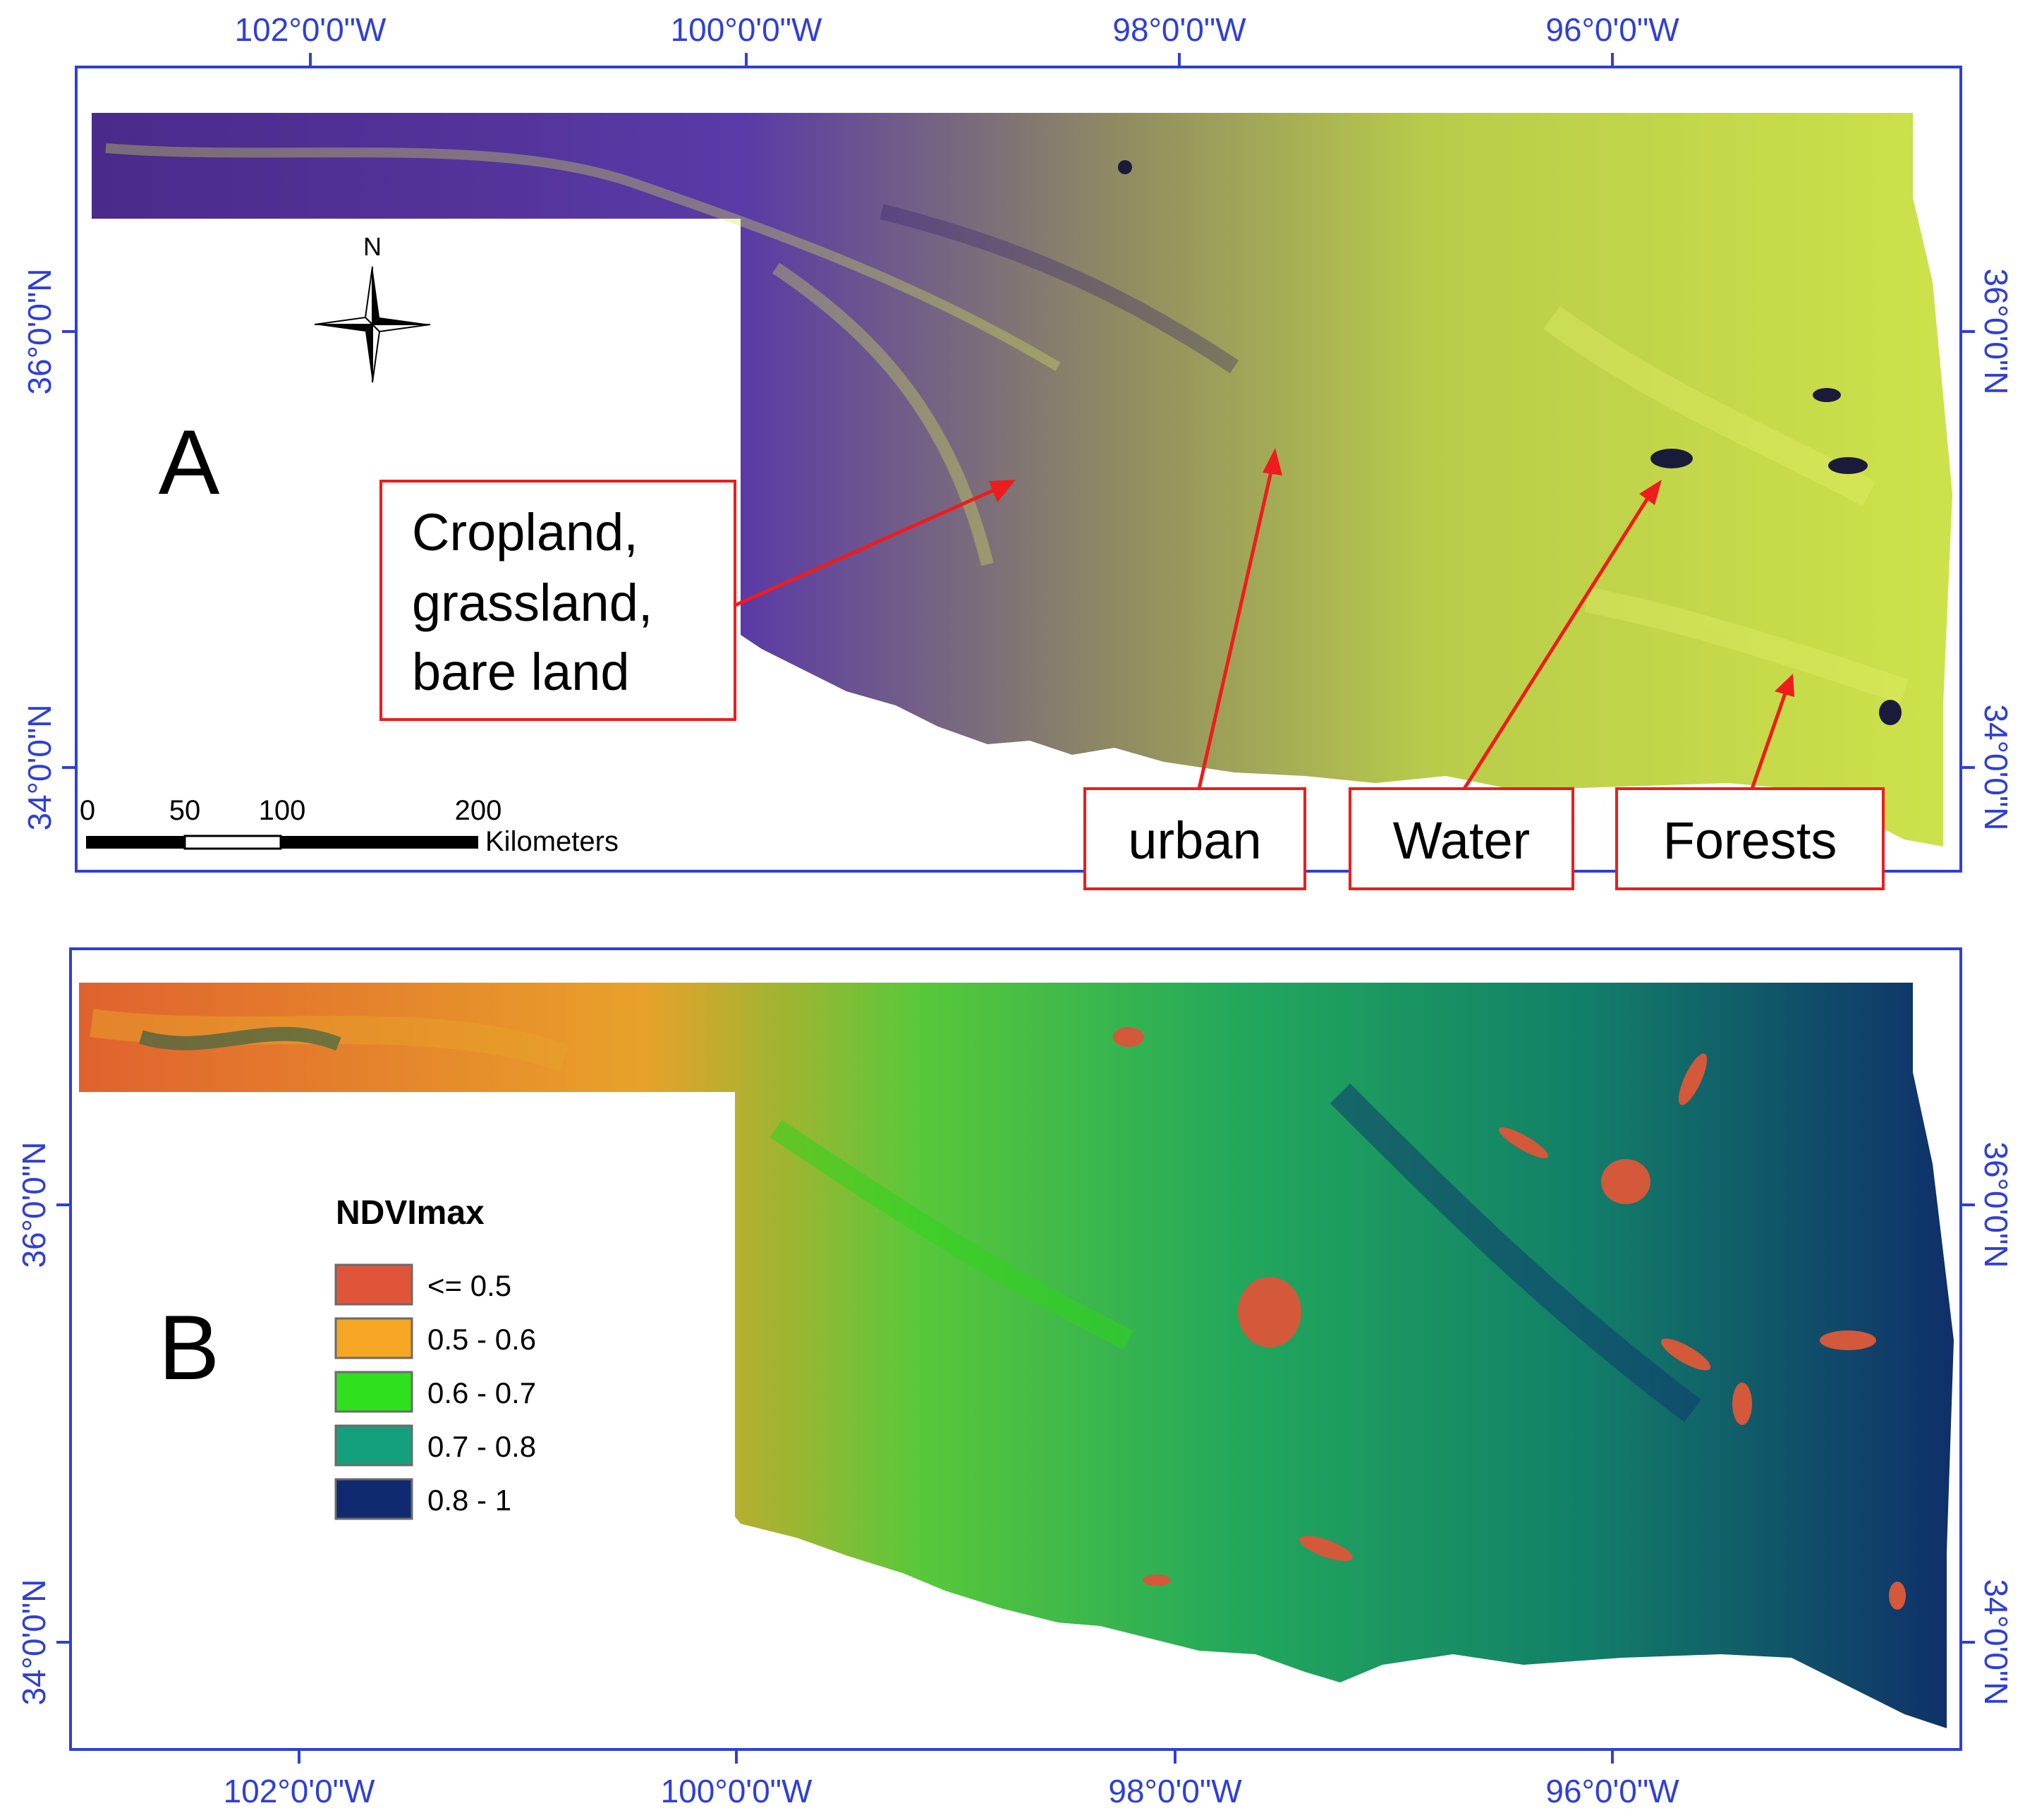  Describe the element at coordinates (1510, 443) in the screenshot. I see `water-bodies-a` at that location.